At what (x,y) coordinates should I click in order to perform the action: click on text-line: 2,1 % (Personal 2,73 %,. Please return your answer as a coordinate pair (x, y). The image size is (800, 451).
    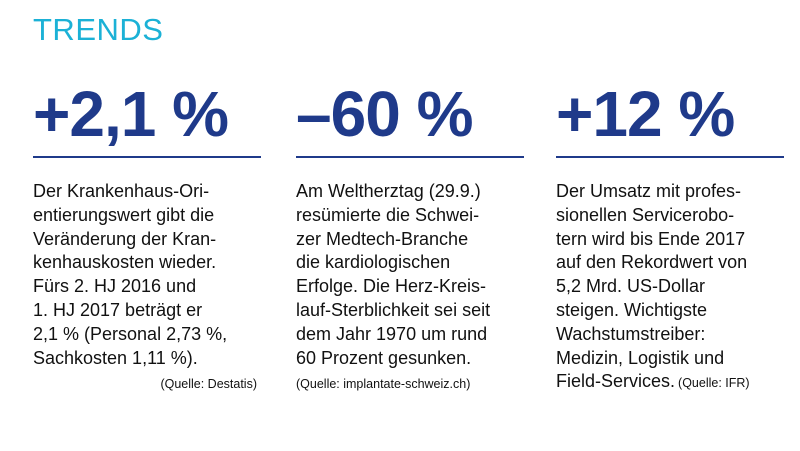
    Looking at the image, I should click on (130, 333).